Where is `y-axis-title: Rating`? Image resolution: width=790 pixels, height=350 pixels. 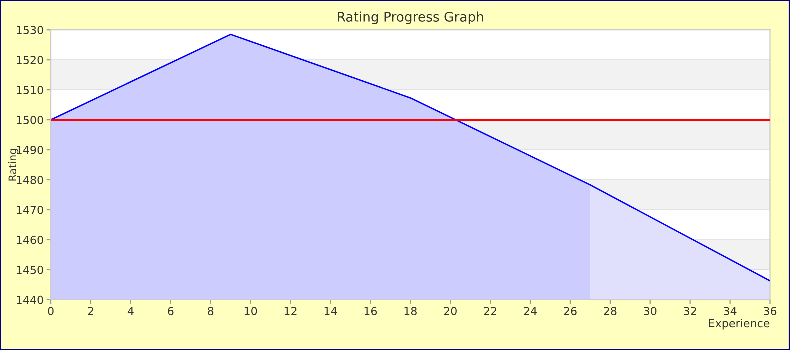 y-axis-title: Rating is located at coordinates (13, 165).